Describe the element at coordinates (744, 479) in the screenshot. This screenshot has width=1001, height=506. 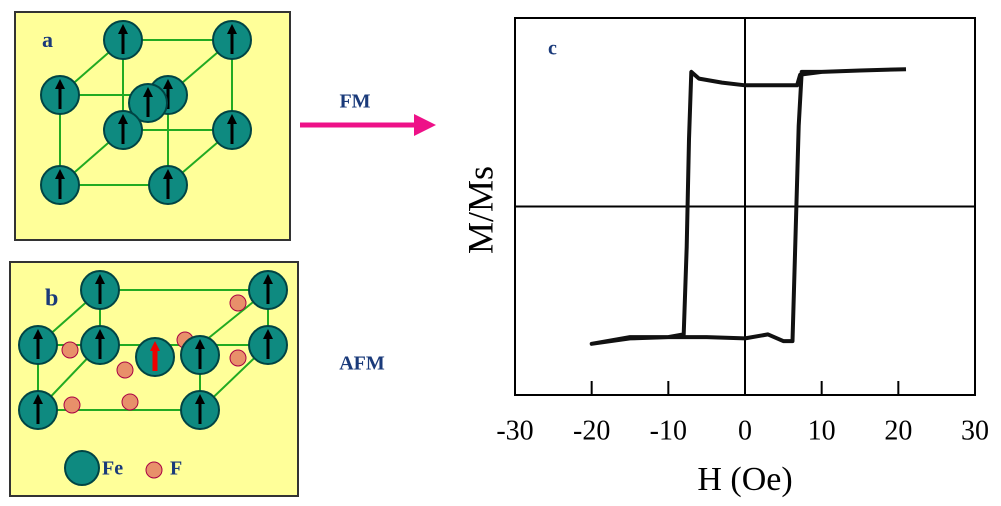
I see `x-axis-label: H (Oe)` at that location.